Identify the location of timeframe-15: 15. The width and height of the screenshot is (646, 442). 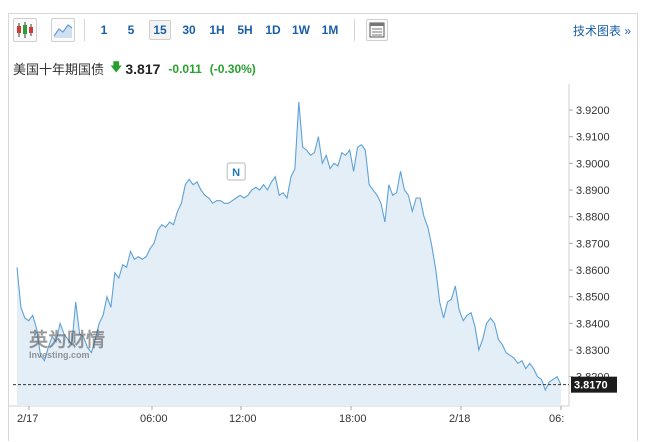
(160, 30).